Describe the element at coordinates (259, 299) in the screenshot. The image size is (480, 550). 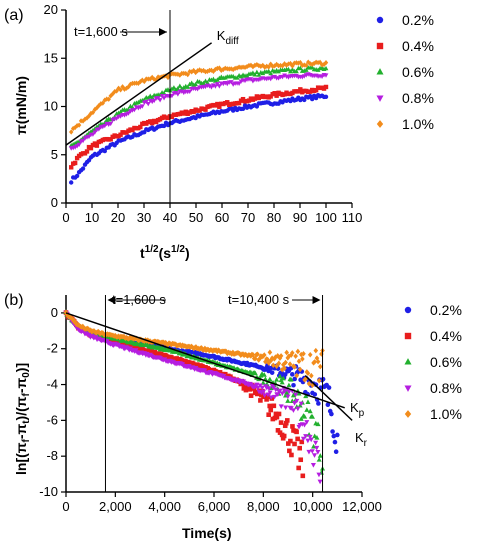
I see `arrow2-label: t=10,400 s` at that location.